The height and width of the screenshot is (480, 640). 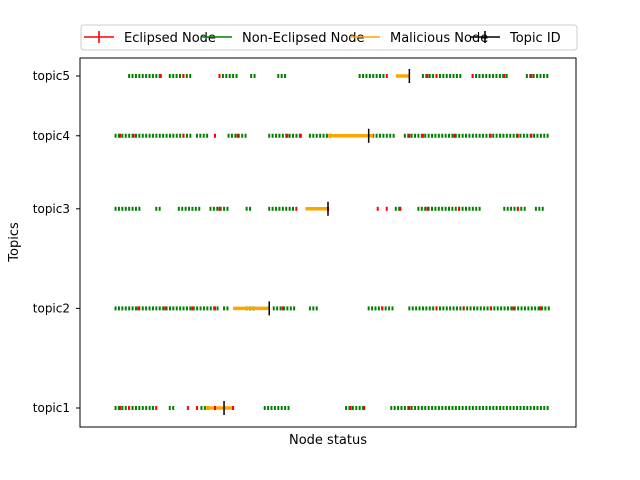 I want to click on legend-box, so click(x=329, y=37).